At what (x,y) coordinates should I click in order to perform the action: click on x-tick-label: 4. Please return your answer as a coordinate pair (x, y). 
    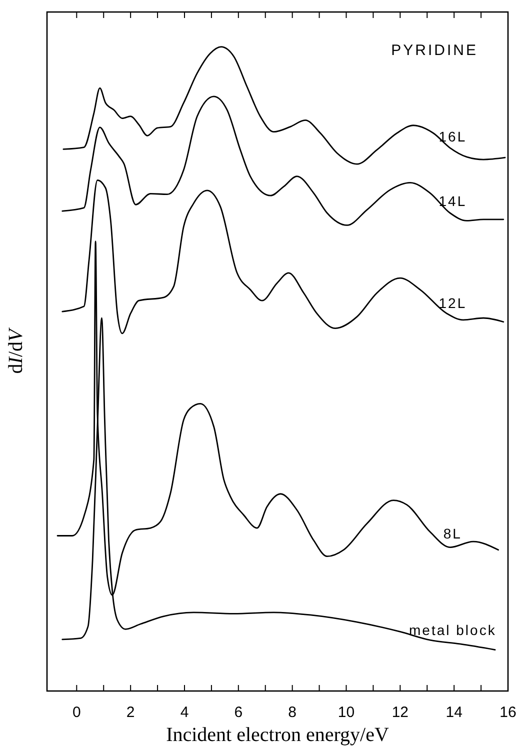
    Looking at the image, I should click on (184, 712).